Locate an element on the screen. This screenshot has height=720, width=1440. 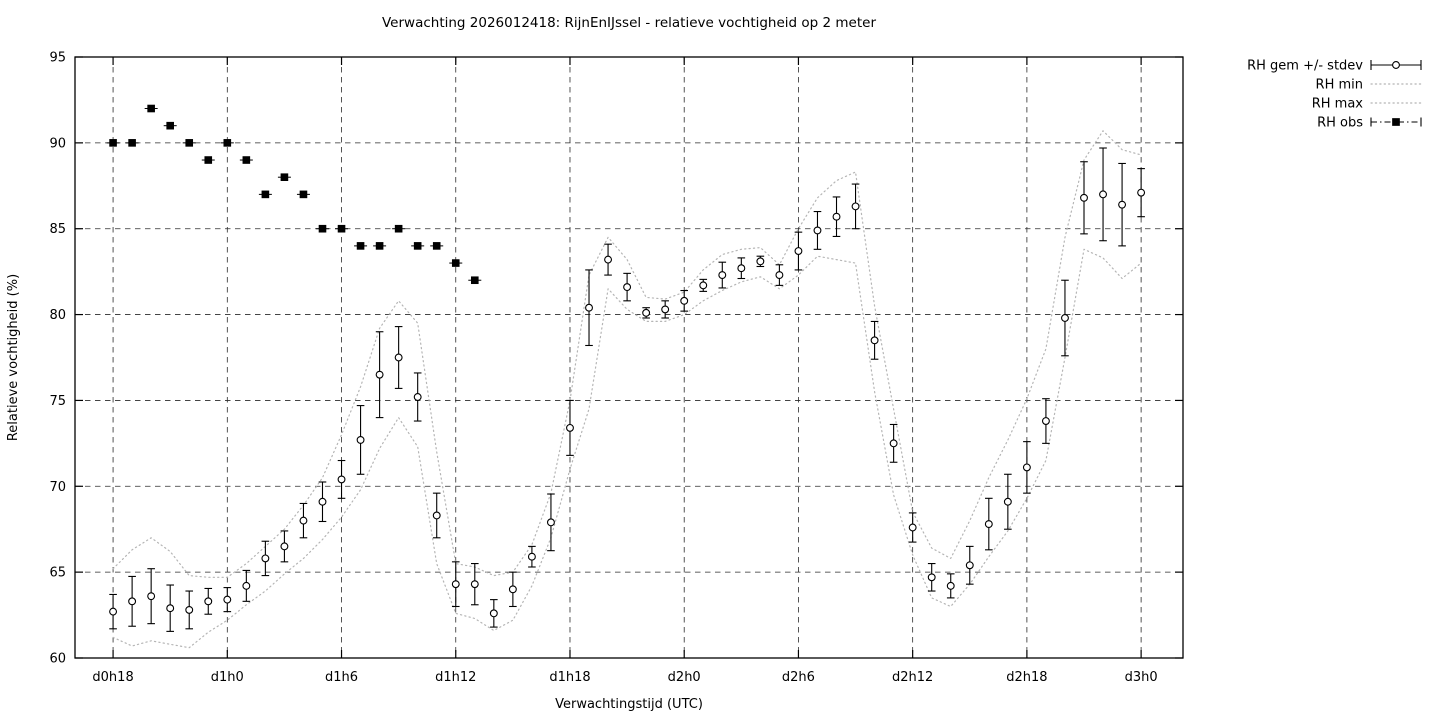
y-tick-label: 70 is located at coordinates (57, 487).